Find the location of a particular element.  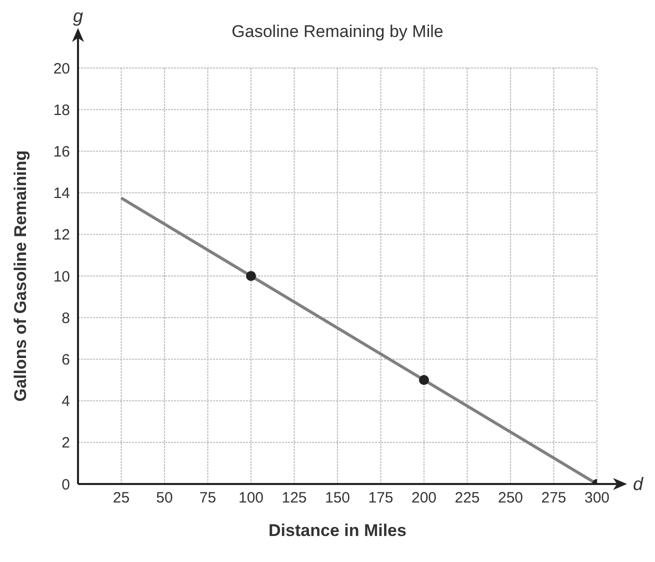

y-axis-title: Gallons of Gasoline Remaining is located at coordinates (20, 276).